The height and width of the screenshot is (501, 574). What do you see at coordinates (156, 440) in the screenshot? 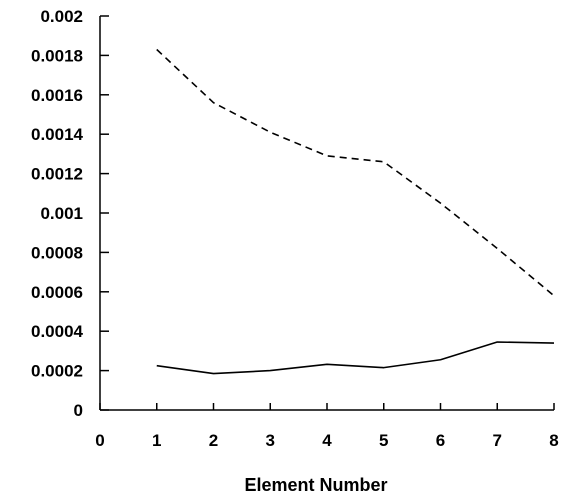
I see `x-tick-label: 1` at bounding box center [156, 440].